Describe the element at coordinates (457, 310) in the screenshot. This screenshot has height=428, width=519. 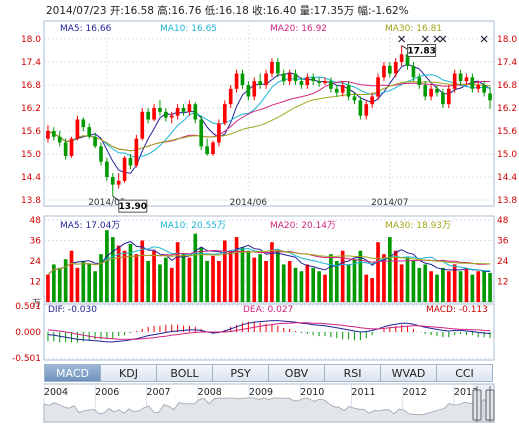
I see `macd-legend: MACD: -0.113` at that location.